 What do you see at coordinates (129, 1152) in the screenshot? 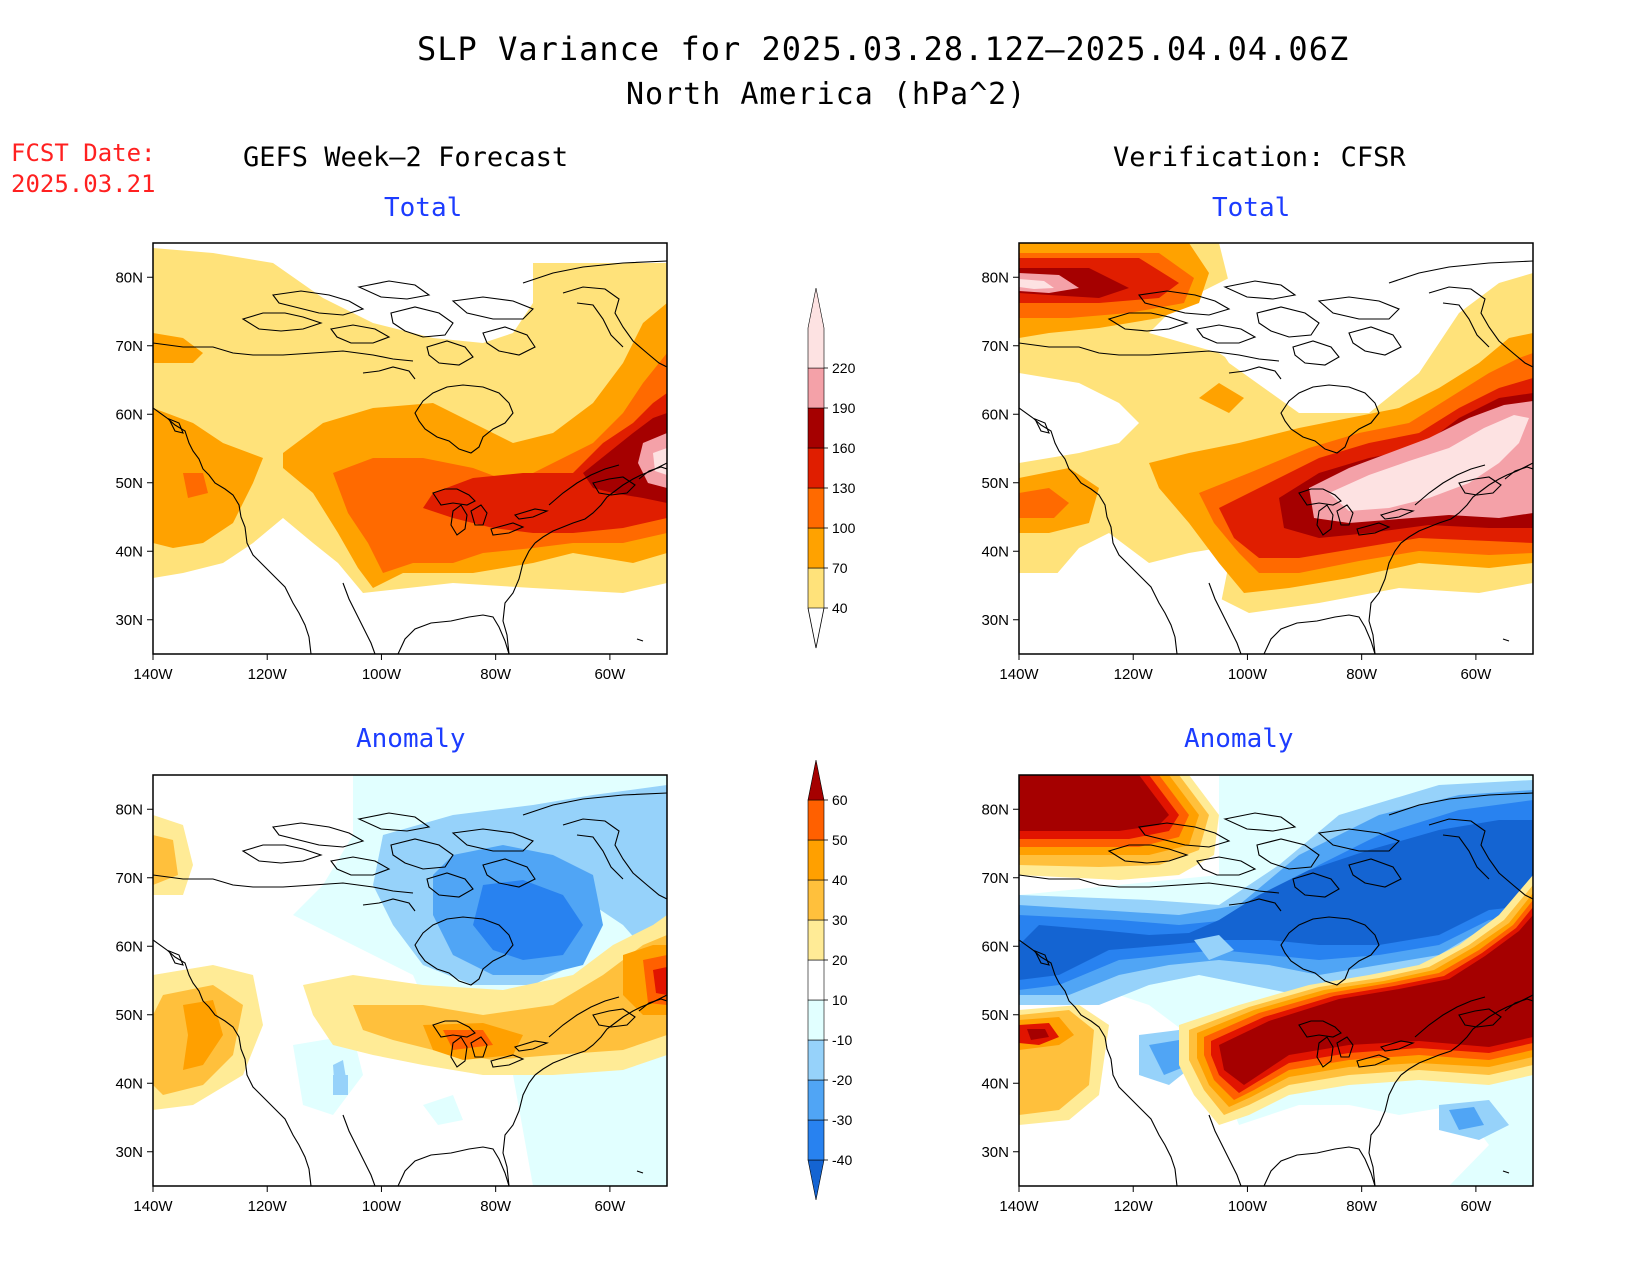
I see `lat-label-forecast-anomaly: 30N` at bounding box center [129, 1152].